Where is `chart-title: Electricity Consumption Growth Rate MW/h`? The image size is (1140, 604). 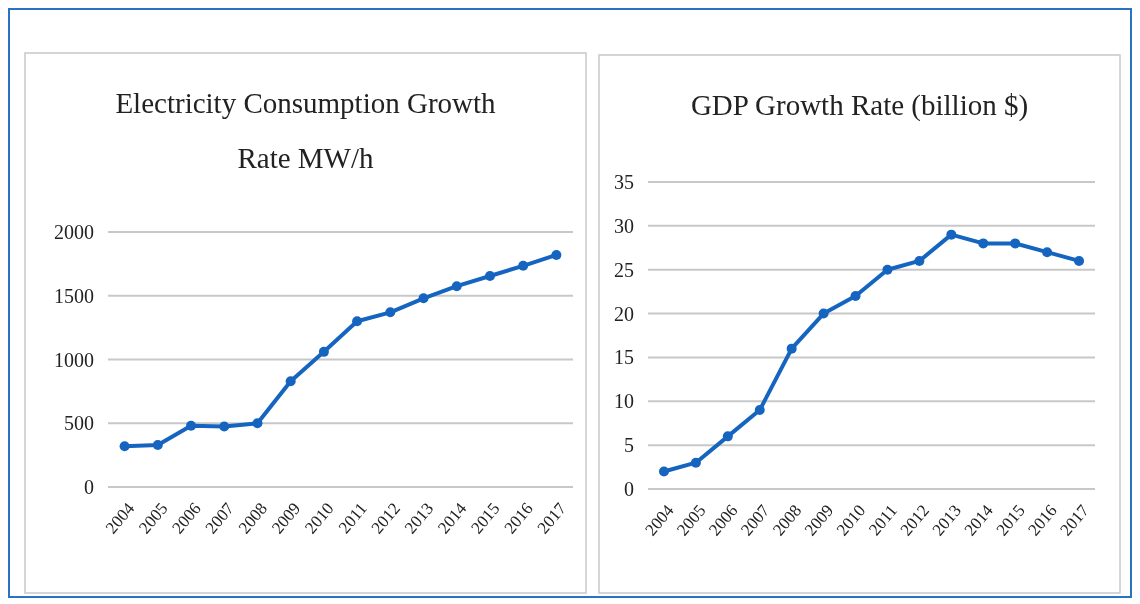
chart-title: Electricity Consumption Growth Rate MW/h is located at coordinates (306, 130).